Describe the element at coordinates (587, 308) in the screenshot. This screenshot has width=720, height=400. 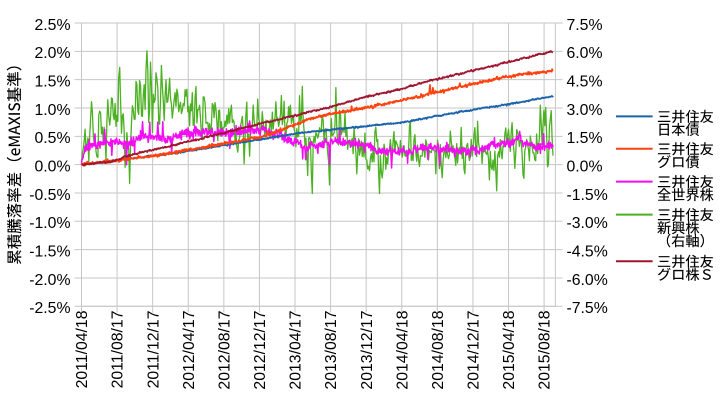
I see `svg-text: -7.5%` at that location.